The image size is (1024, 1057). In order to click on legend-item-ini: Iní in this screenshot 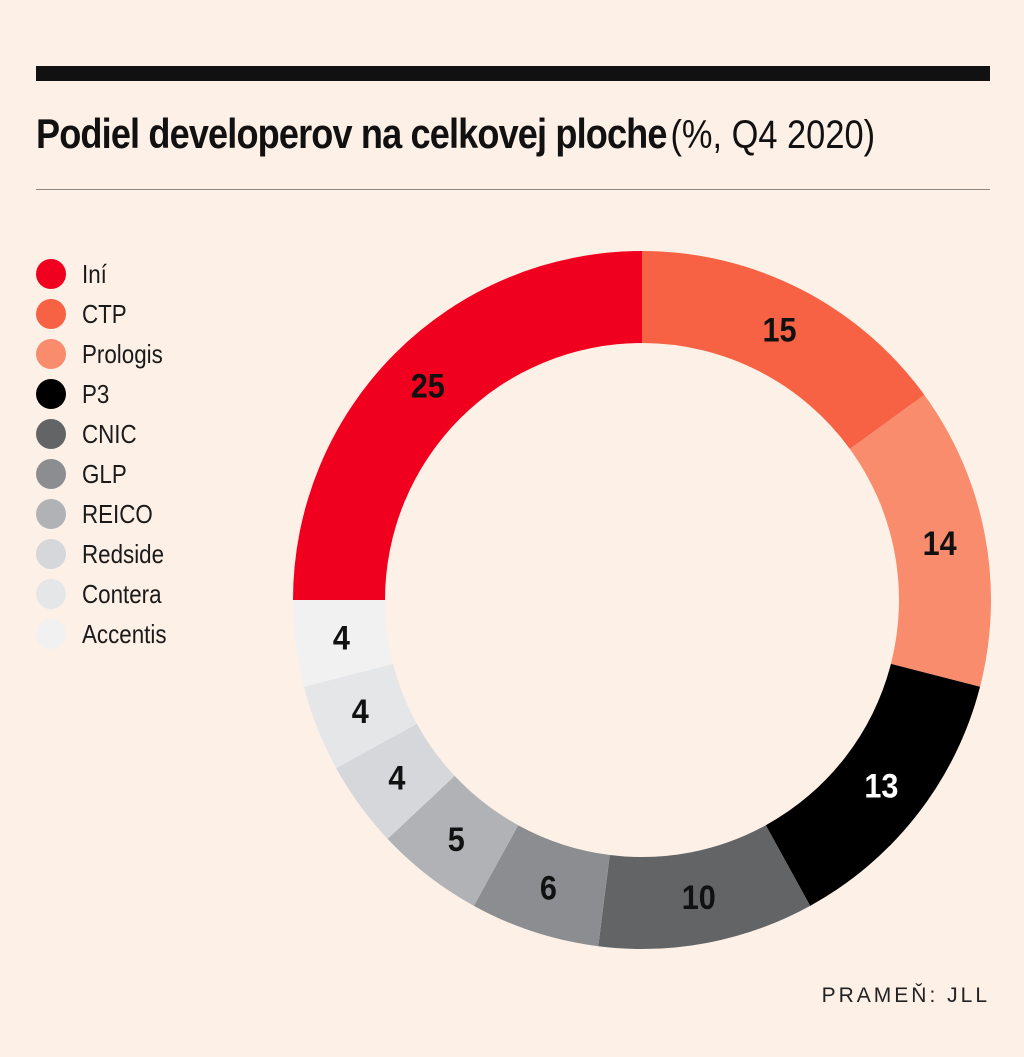, I will do `click(108, 274)`.